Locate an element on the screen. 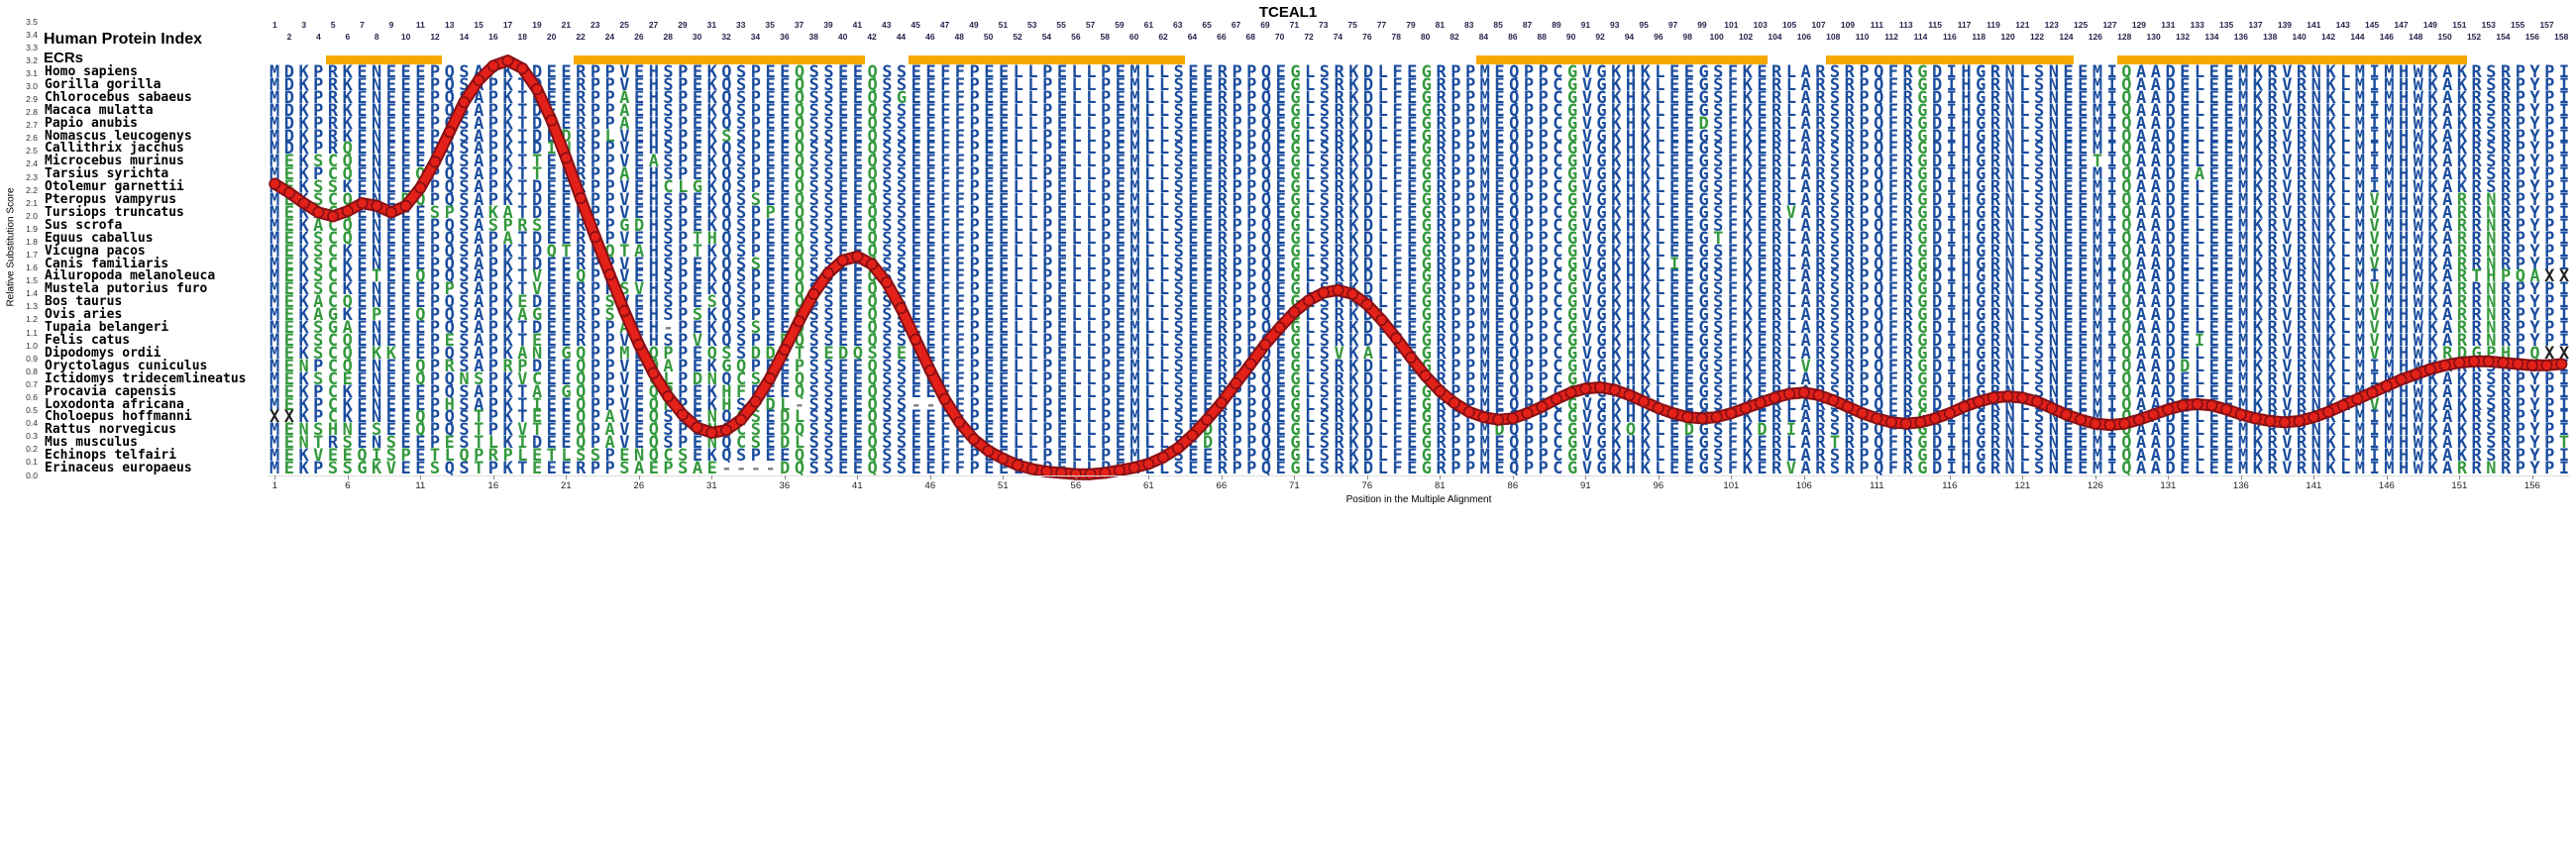 This screenshot has width=2576, height=842. alignment-column-number: 116 is located at coordinates (1949, 37).